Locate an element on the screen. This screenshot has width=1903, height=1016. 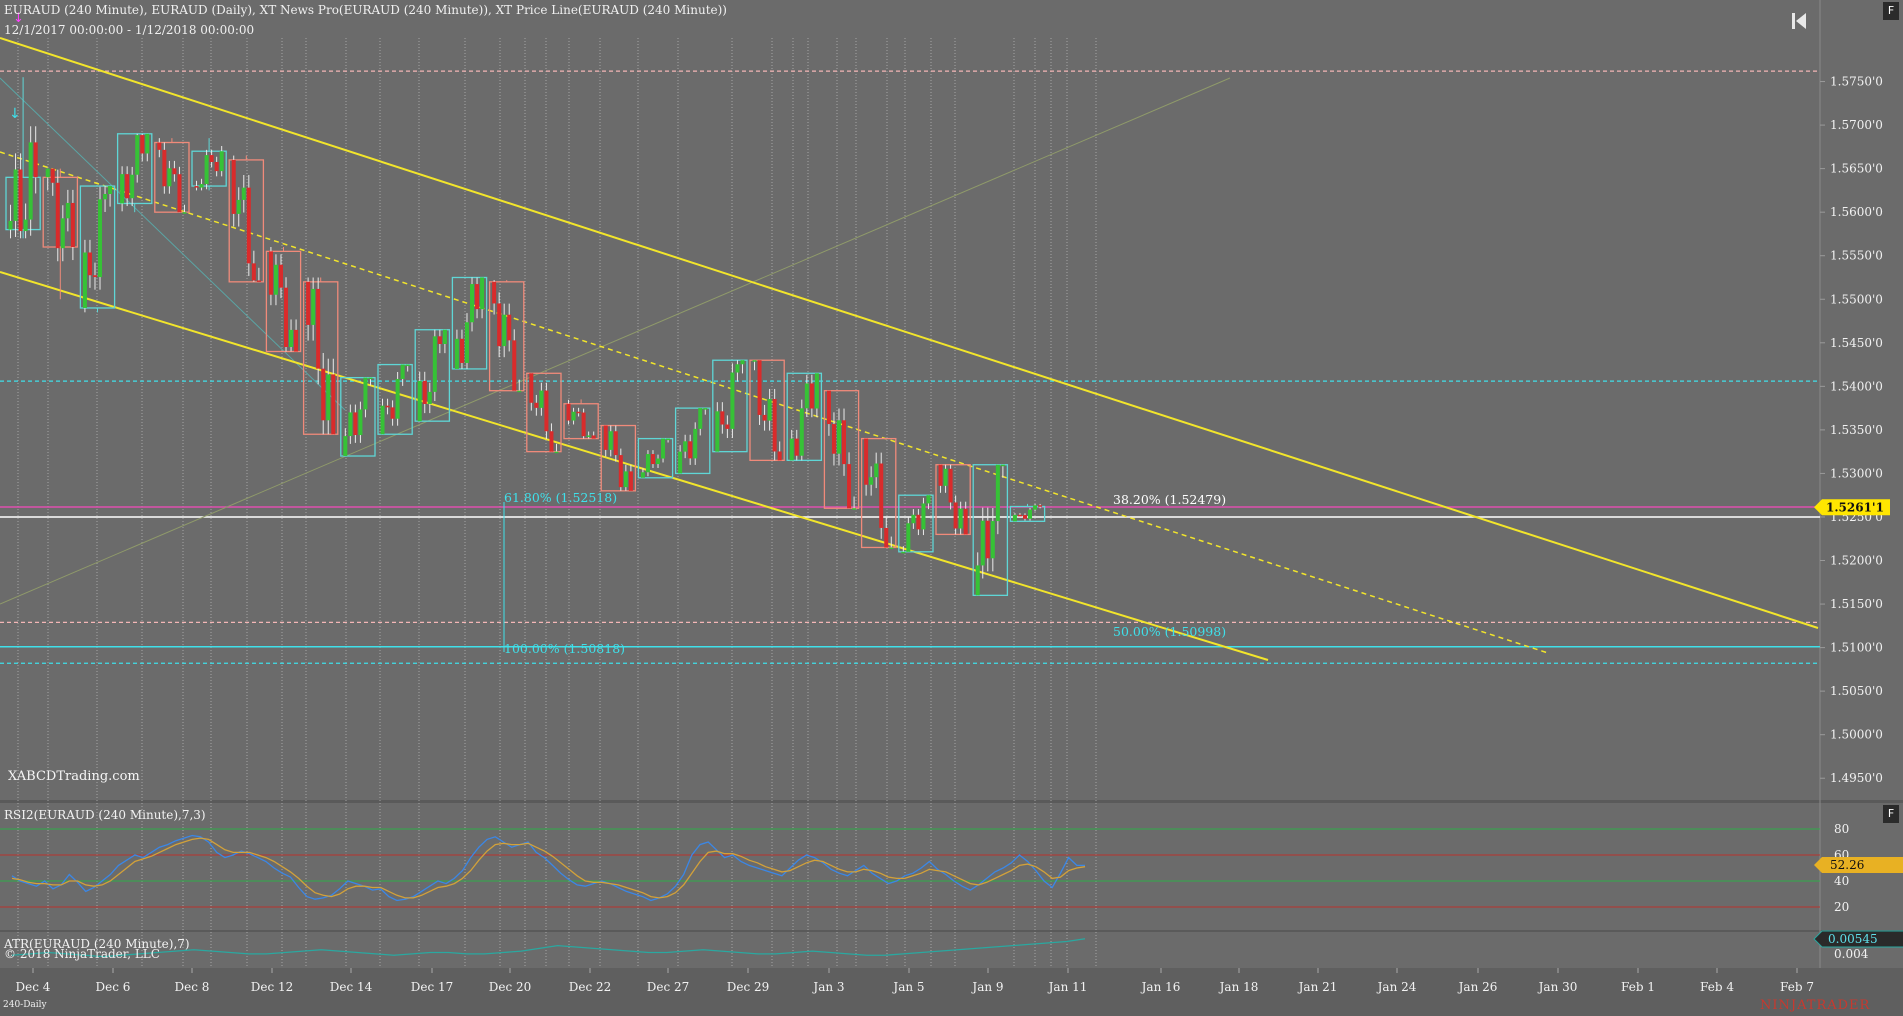
fib-label: 38.20% (1.52479) is located at coordinates (1169, 499).